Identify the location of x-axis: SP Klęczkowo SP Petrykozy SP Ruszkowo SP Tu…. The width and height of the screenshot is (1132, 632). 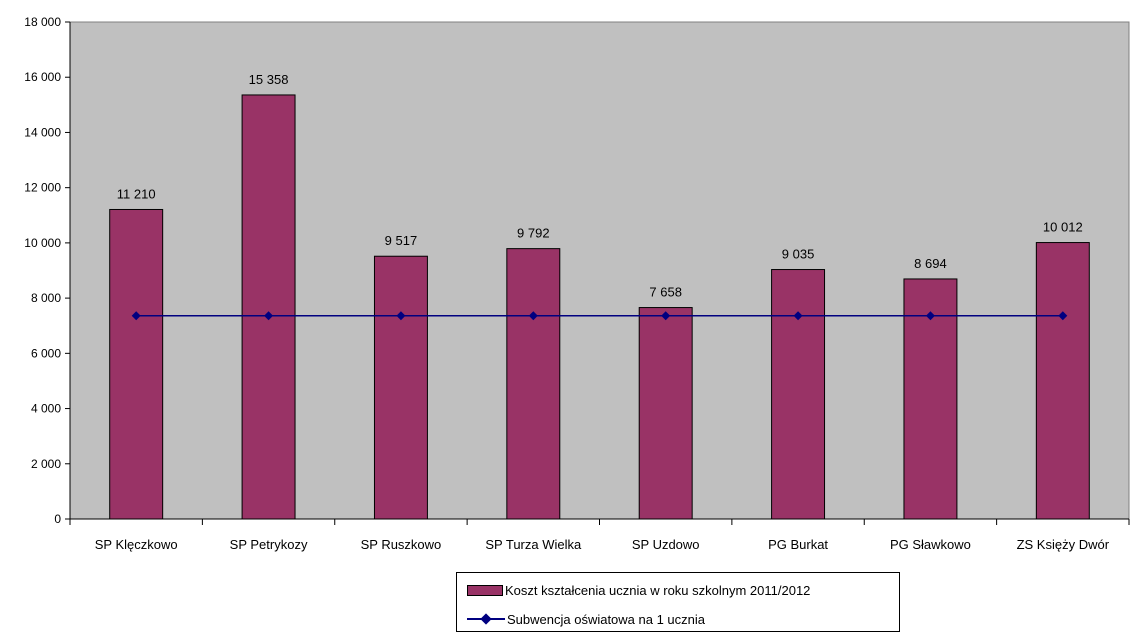
(599, 535).